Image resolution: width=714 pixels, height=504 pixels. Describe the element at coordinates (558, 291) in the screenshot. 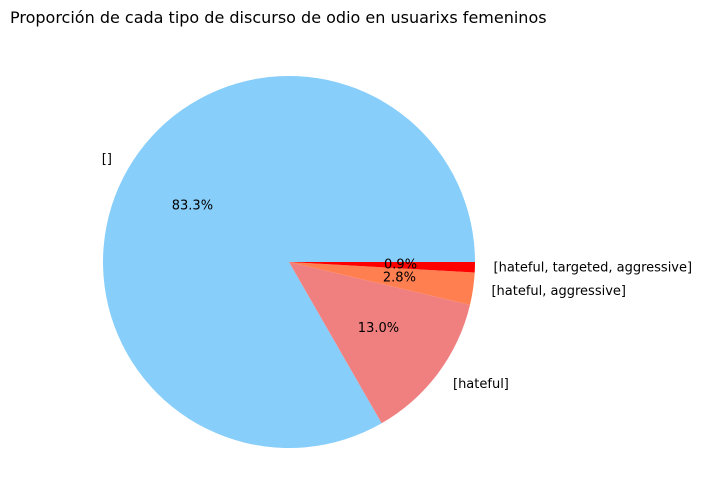

I see `slice-label-hateful-aggressive: [hateful, aggressive]` at that location.